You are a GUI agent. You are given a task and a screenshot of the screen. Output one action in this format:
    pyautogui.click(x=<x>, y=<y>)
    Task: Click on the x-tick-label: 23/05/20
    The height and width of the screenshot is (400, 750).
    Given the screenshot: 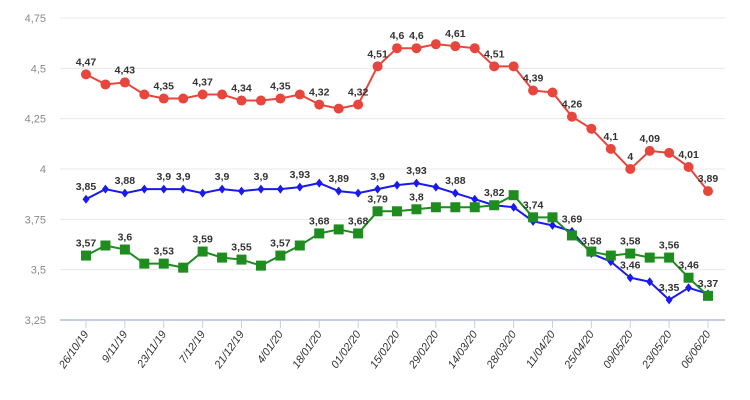 What is the action you would take?
    pyautogui.click(x=657, y=349)
    